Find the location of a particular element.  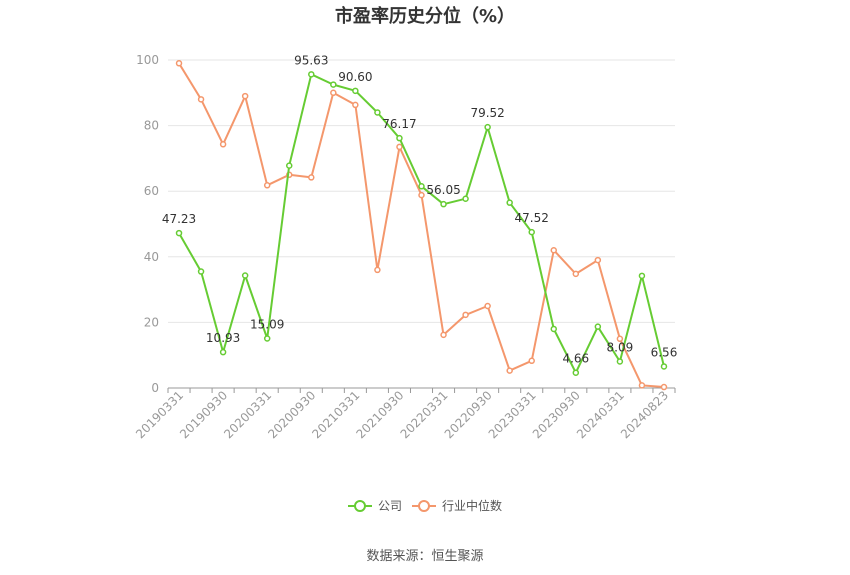

y-tick-label: 20 is located at coordinates (151, 322).